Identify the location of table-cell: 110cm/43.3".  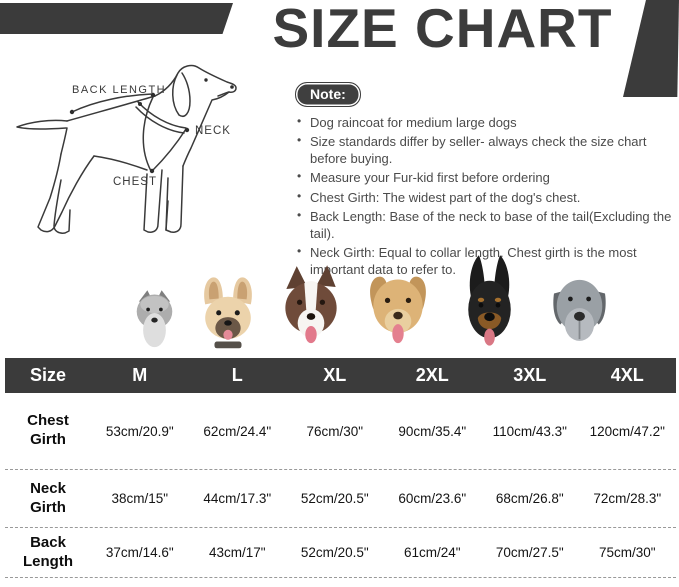
(529, 431).